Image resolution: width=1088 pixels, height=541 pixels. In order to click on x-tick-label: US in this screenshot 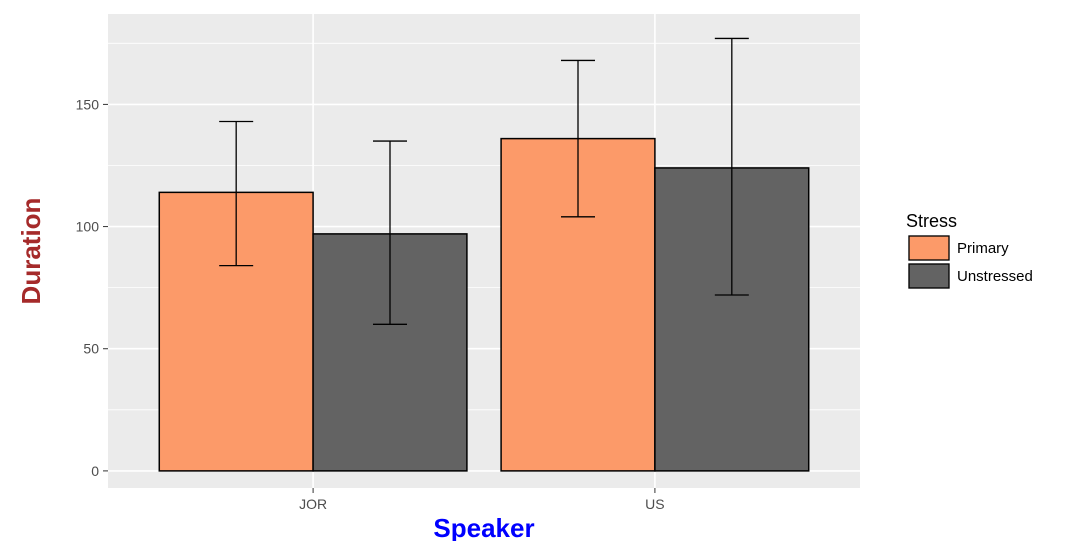, I will do `click(654, 504)`.